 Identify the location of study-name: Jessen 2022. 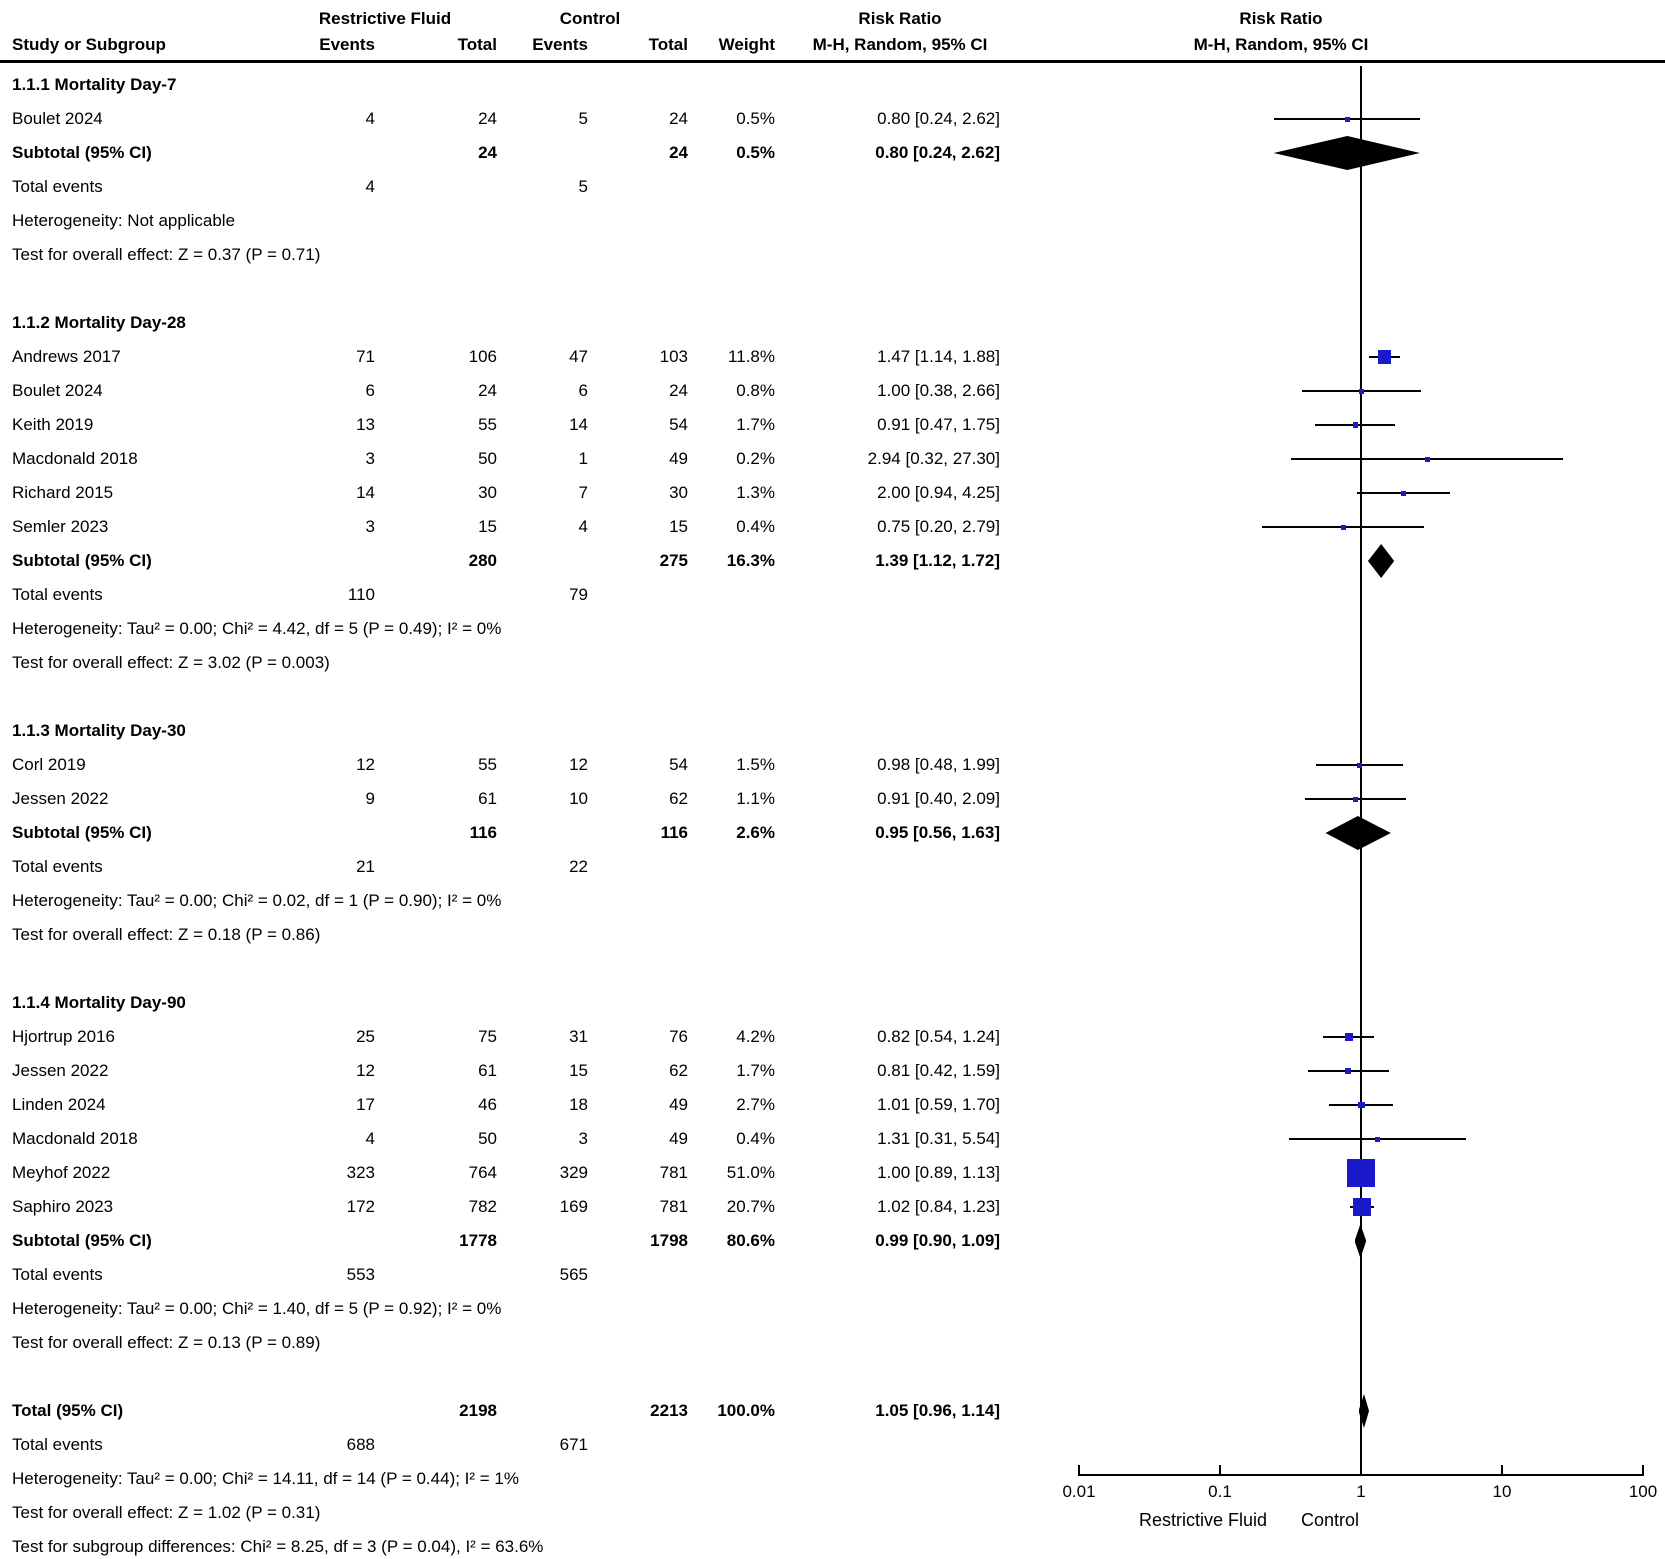
(60, 798).